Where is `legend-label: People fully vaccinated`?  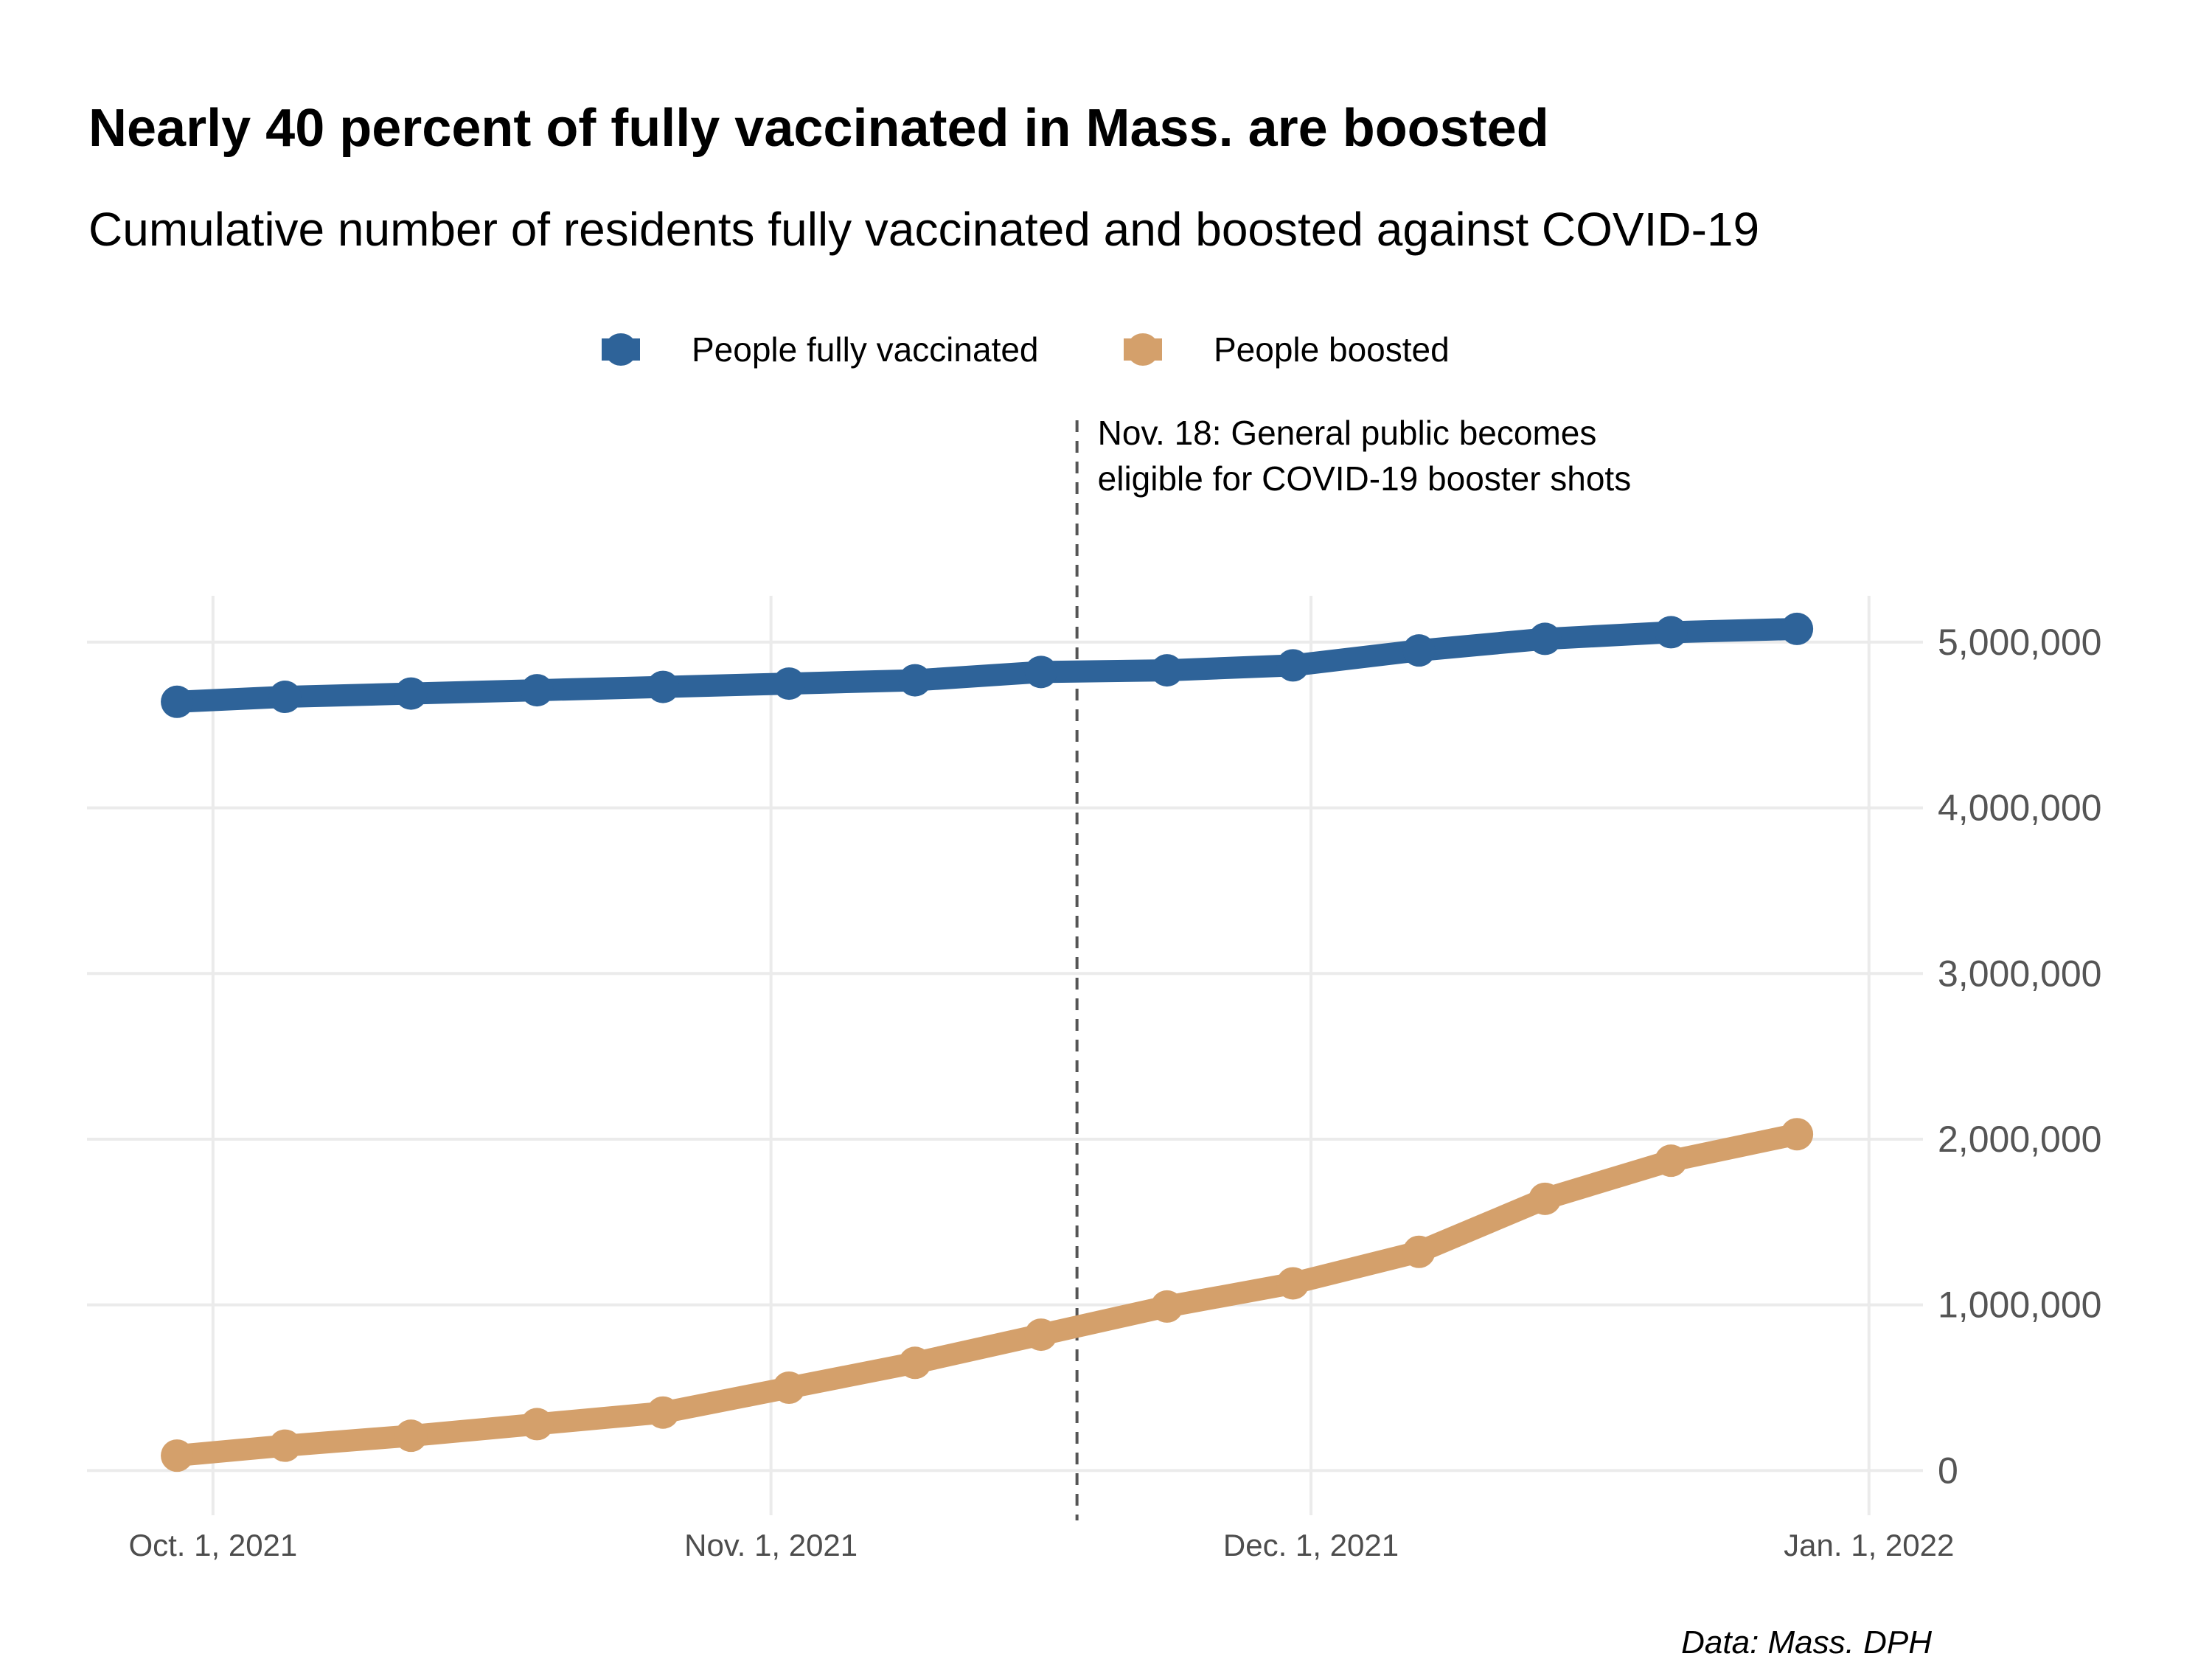
legend-label: People fully vaccinated is located at coordinates (865, 349).